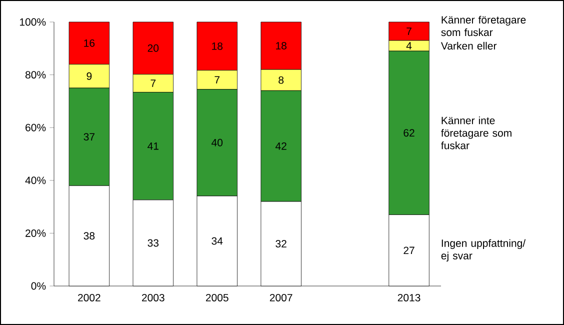 The width and height of the screenshot is (564, 325). Describe the element at coordinates (281, 244) in the screenshot. I see `data-label: 32` at that location.